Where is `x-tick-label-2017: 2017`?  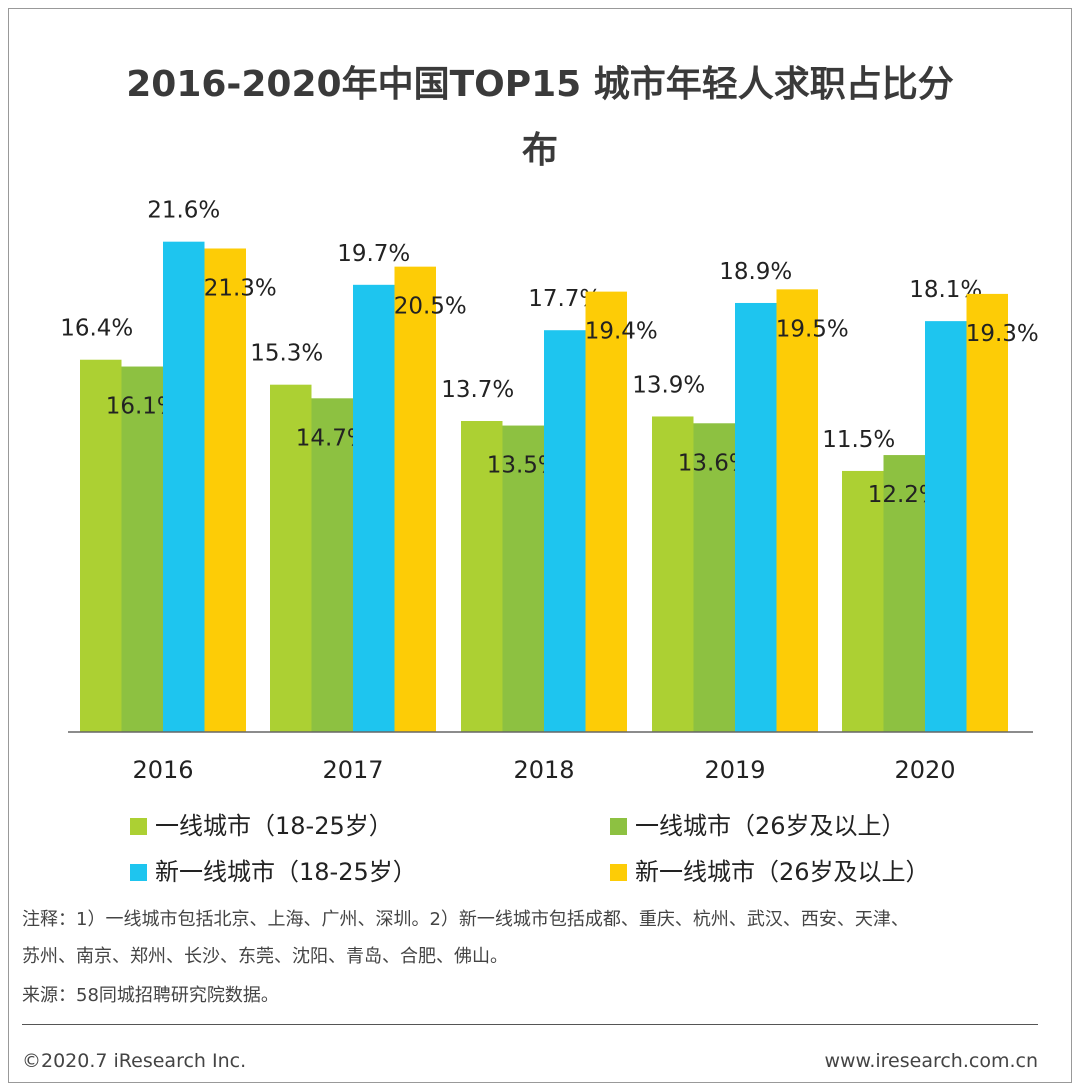 x-tick-label-2017: 2017 is located at coordinates (352, 770).